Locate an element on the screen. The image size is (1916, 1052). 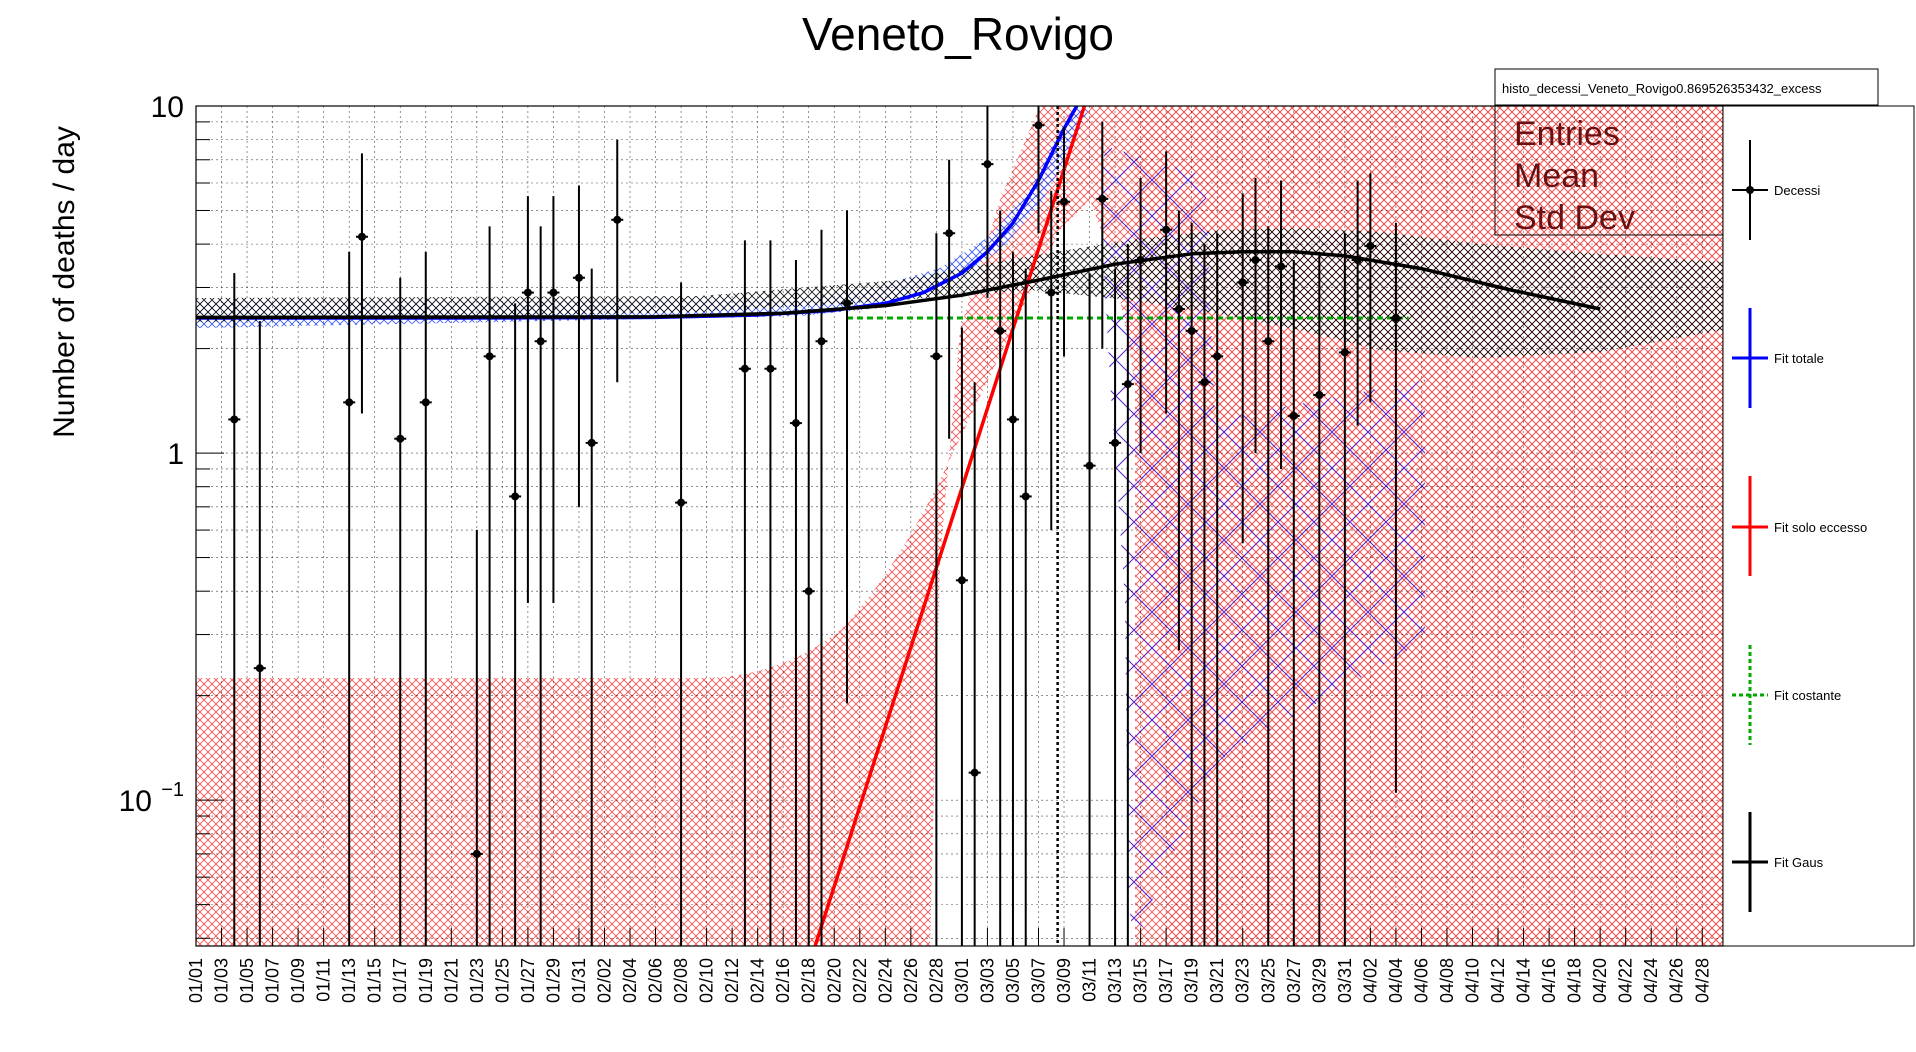
x-tick-label: 04/20 is located at coordinates (1600, 980).